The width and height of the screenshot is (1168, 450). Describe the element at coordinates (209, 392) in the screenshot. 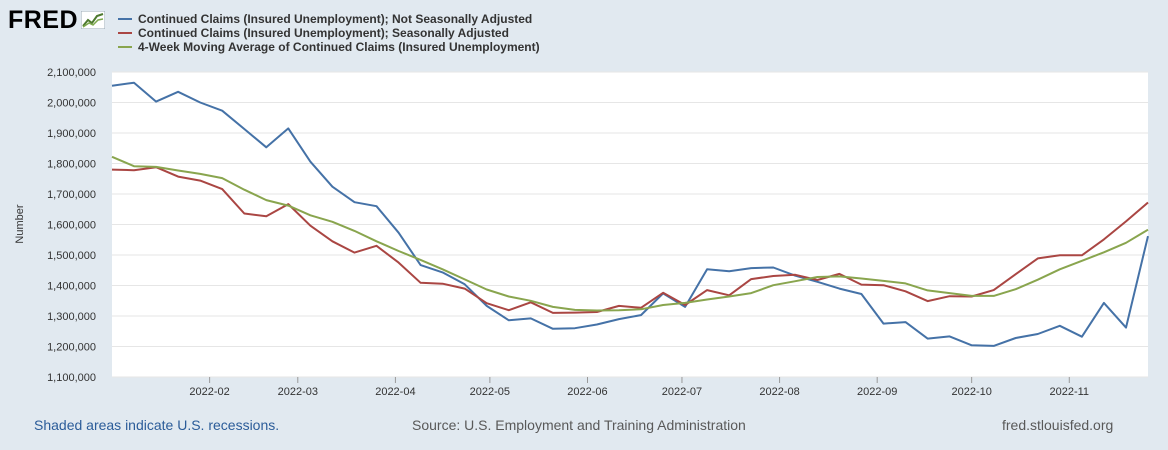

I see `x-tick-label: 2022-02` at that location.